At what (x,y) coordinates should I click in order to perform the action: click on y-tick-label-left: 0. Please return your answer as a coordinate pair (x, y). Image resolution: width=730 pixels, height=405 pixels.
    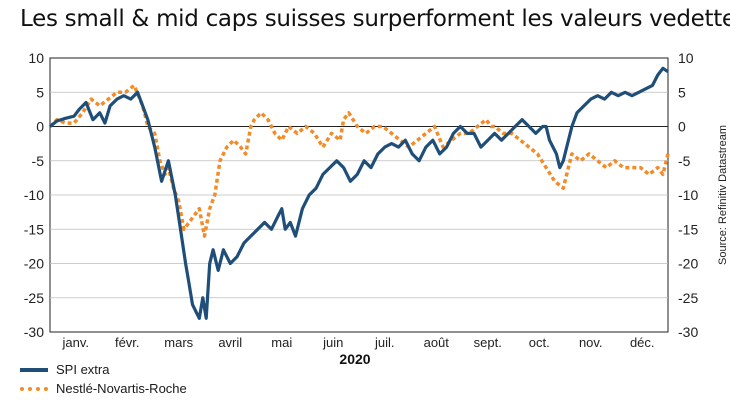
    Looking at the image, I should click on (40, 127).